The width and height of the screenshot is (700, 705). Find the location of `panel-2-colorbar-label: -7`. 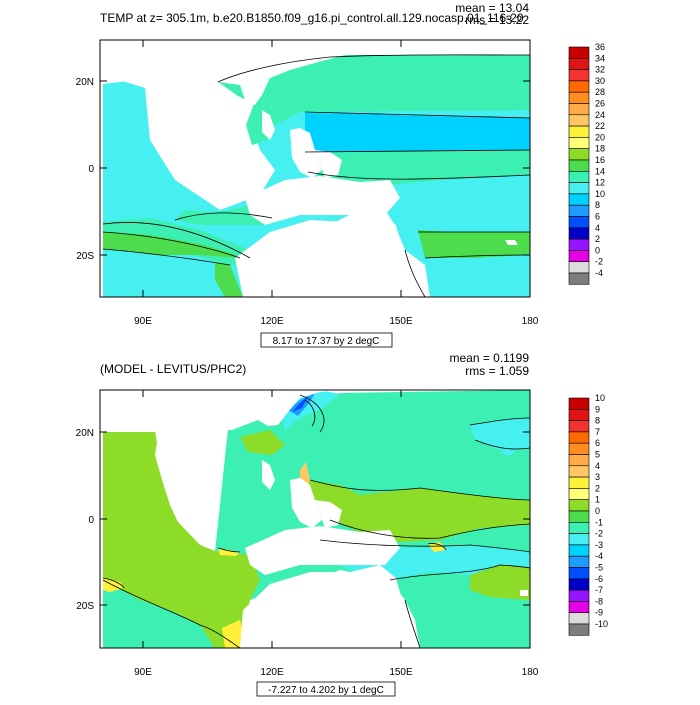

panel-2-colorbar-label: -7 is located at coordinates (599, 590).